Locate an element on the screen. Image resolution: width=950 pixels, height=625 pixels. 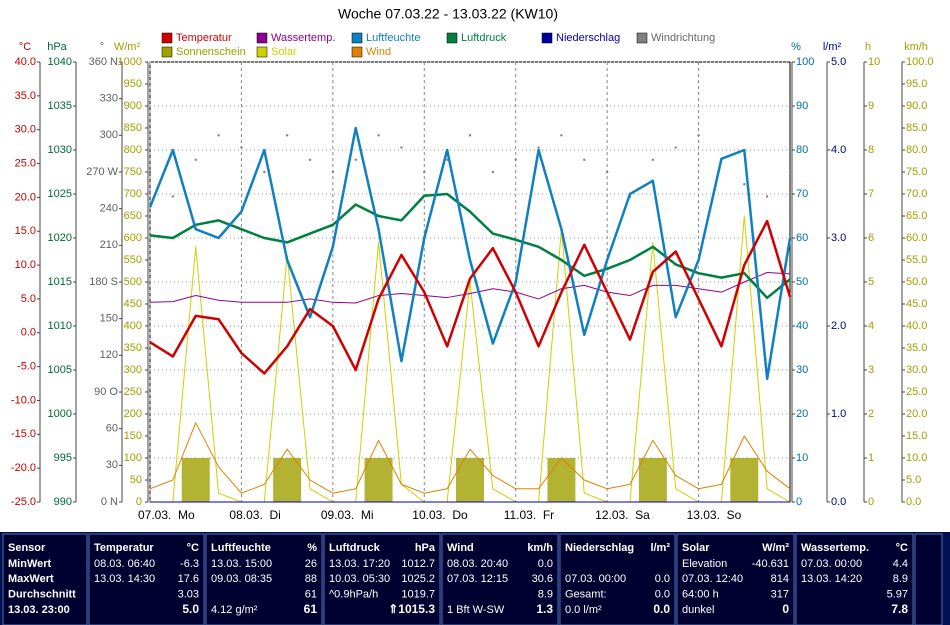
legend-label: Temperatur is located at coordinates (204, 38).